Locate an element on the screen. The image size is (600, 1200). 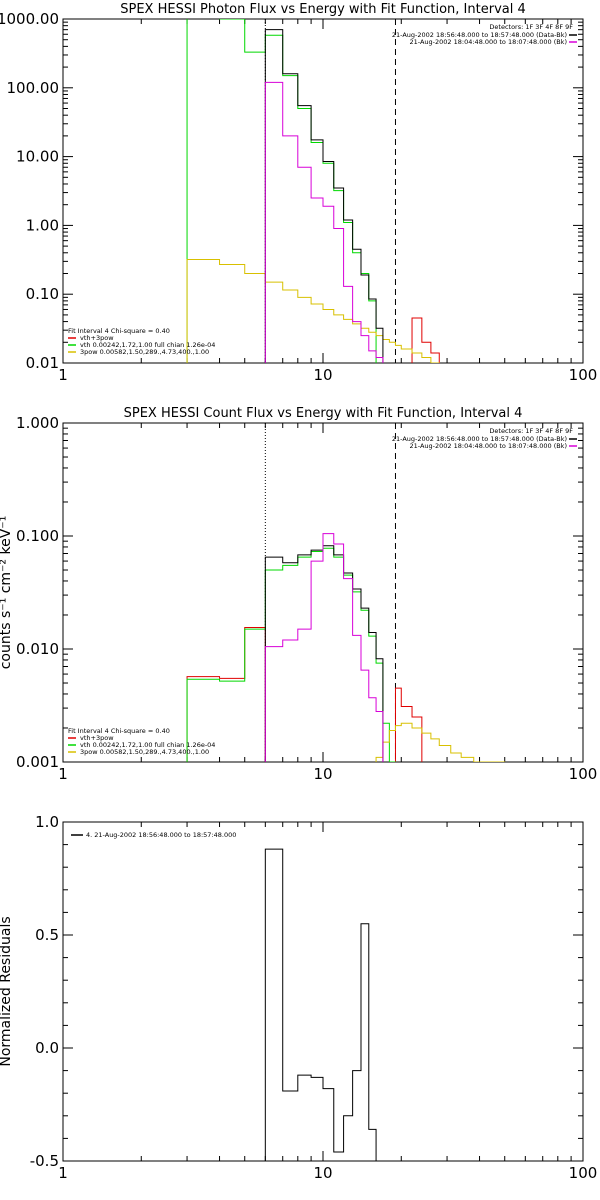
y-tick-label: 100.00 is located at coordinates (33, 88).